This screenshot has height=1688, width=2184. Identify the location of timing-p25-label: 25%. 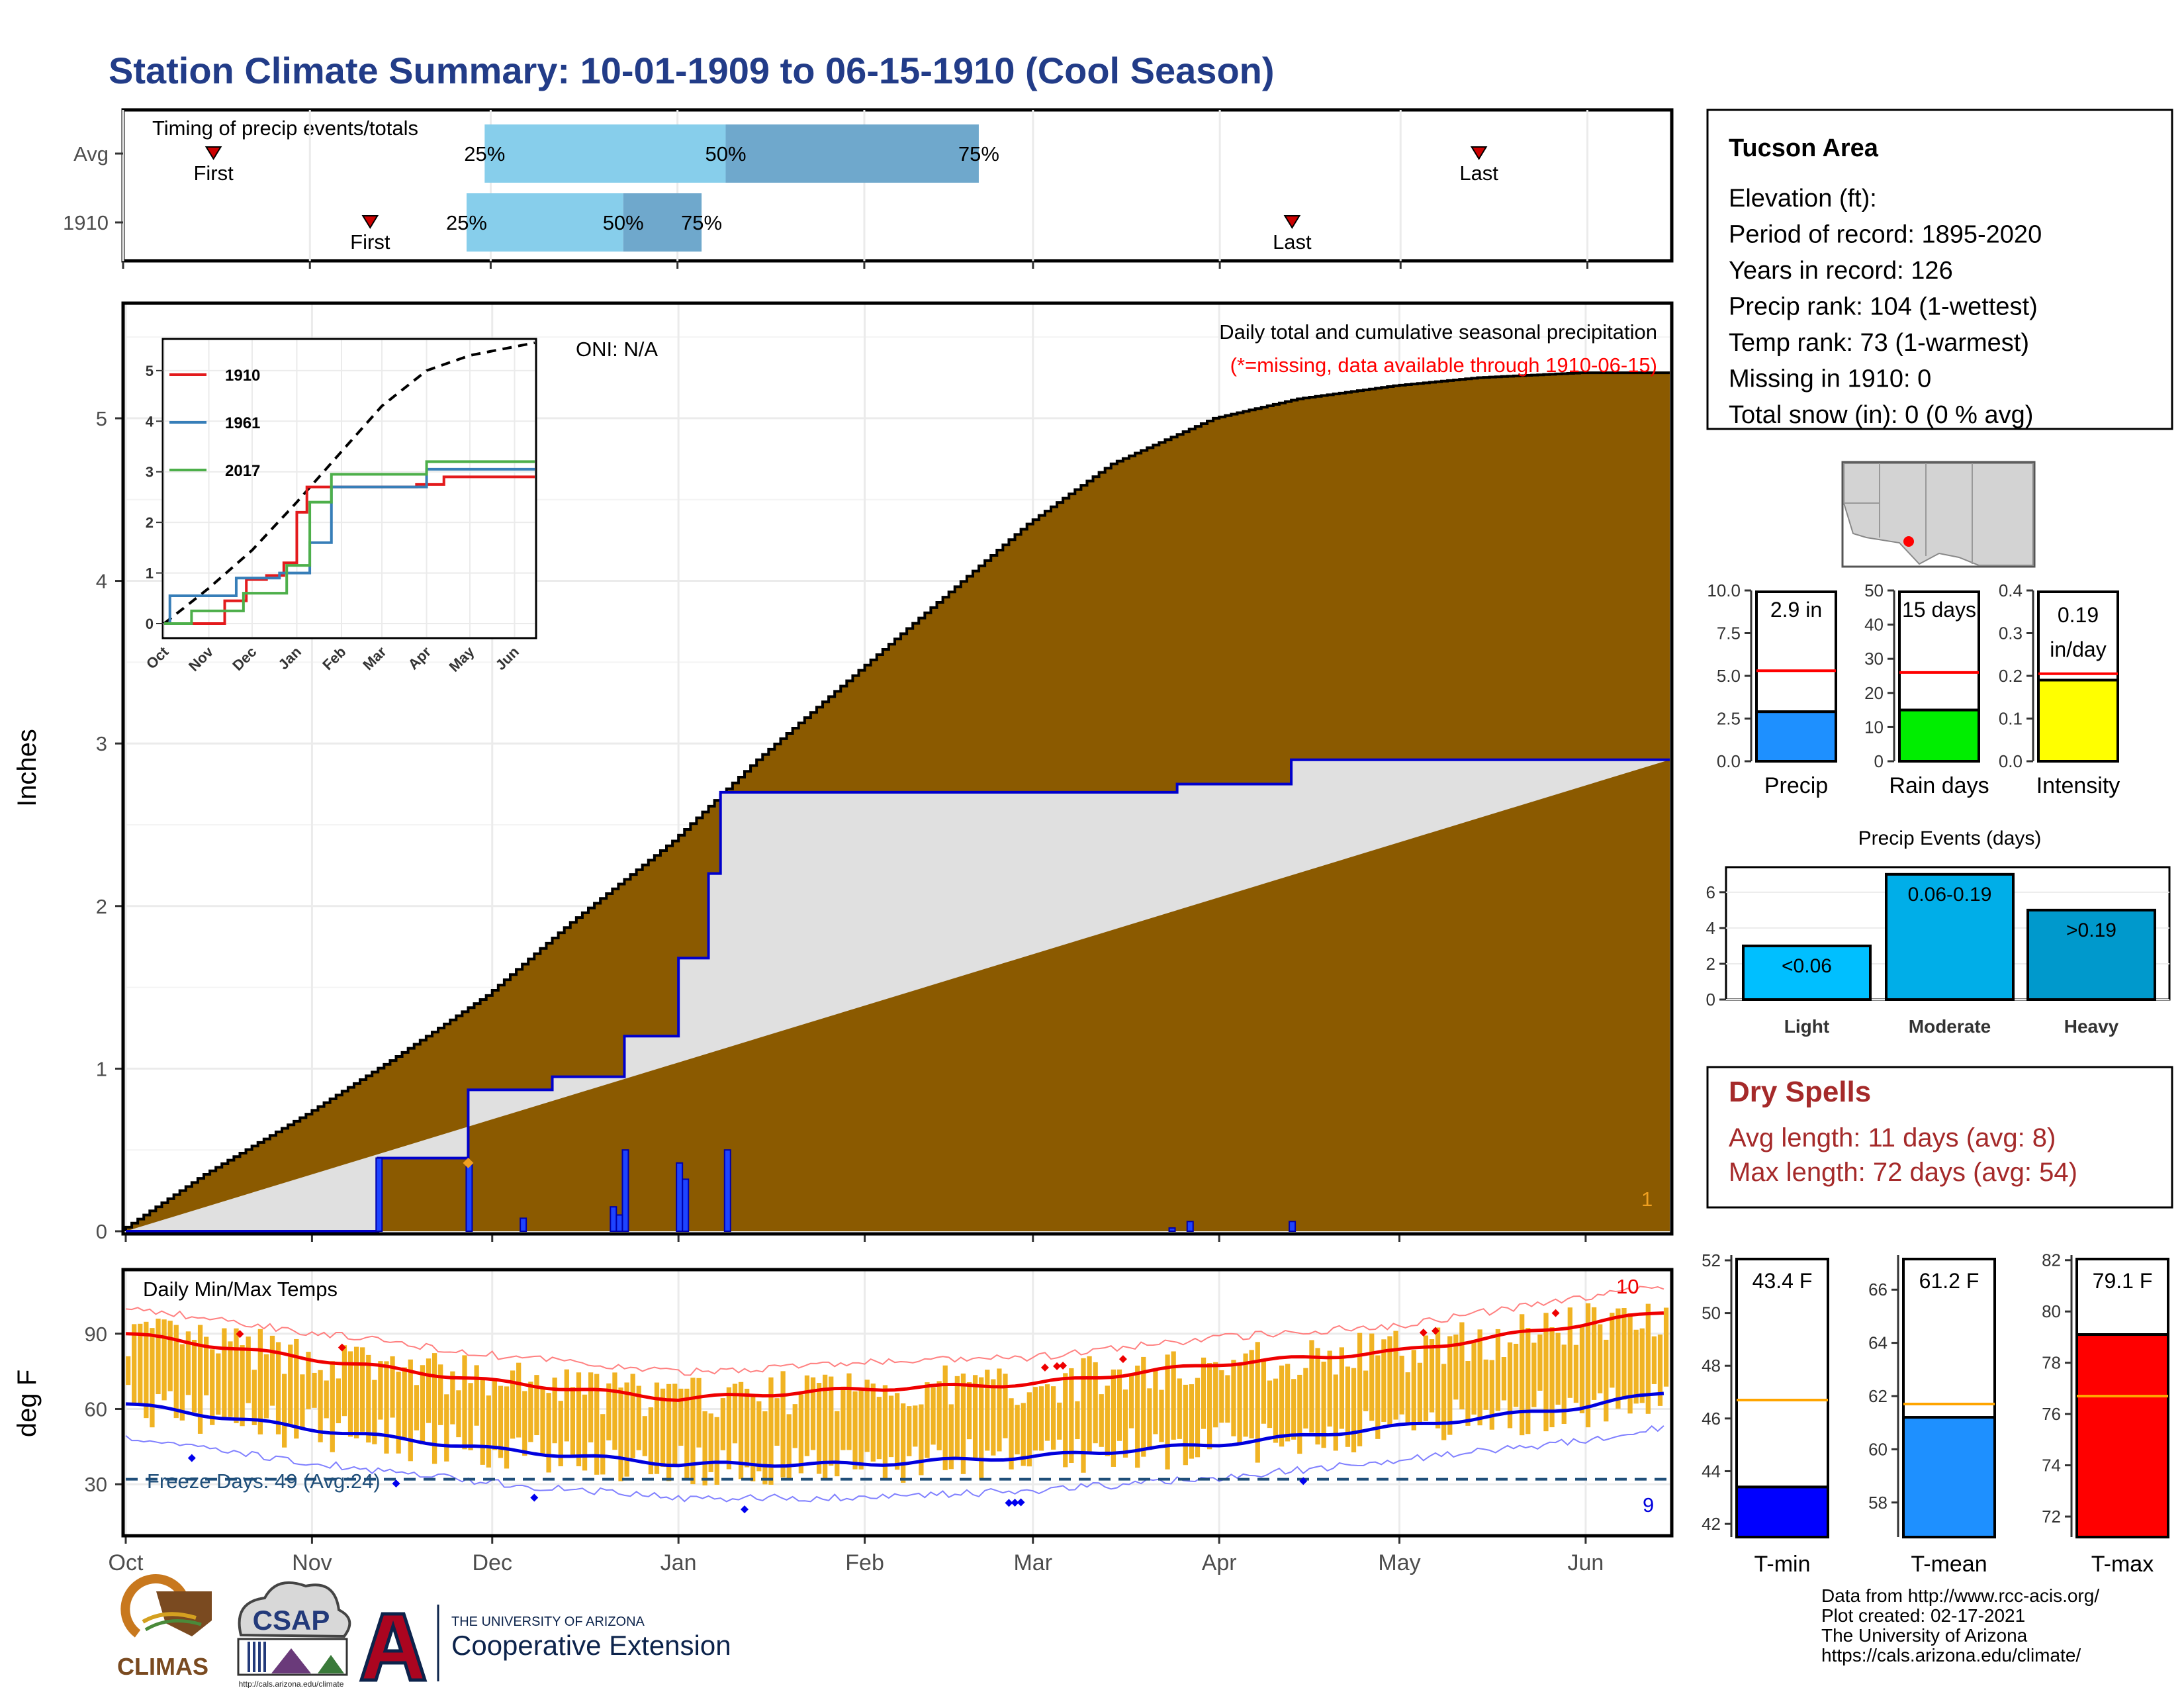
(466, 222).